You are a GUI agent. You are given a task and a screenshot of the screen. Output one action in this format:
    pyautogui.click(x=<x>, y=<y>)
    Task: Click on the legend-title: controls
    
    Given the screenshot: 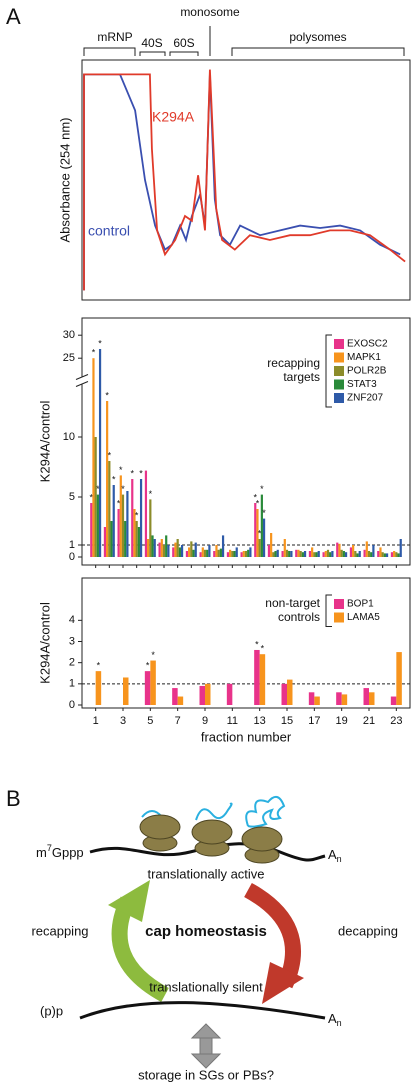 What is the action you would take?
    pyautogui.click(x=299, y=617)
    